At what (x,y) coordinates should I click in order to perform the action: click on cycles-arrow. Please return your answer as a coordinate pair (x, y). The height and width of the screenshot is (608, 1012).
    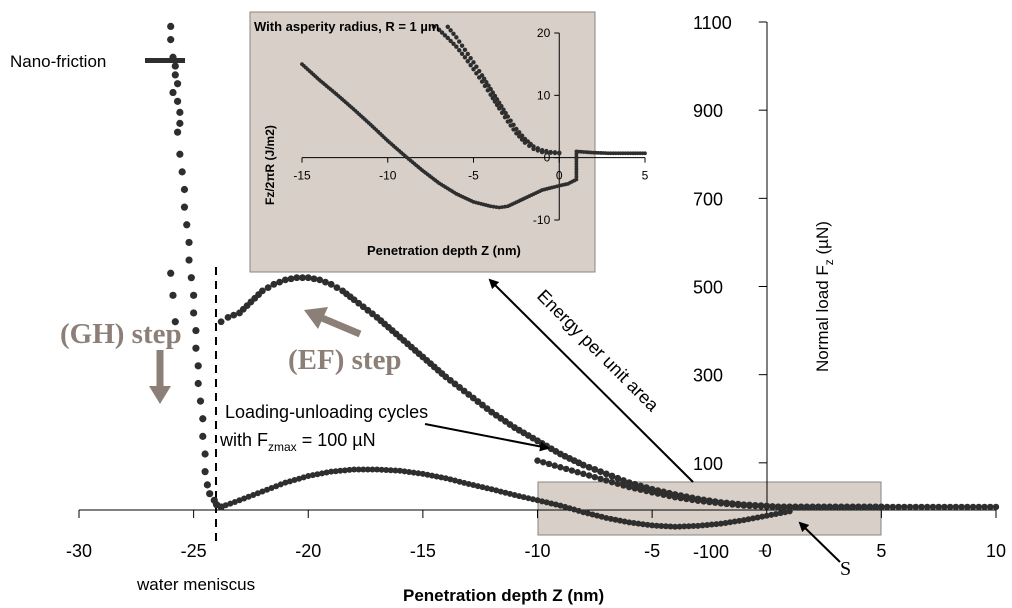
    Looking at the image, I should click on (487, 437).